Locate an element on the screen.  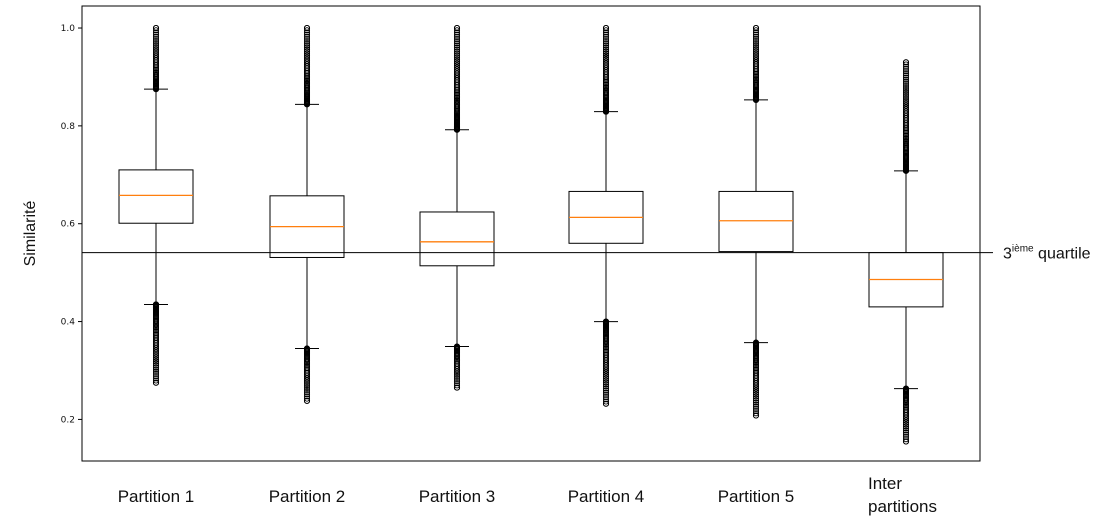
category-label: Partition 3 is located at coordinates (457, 496).